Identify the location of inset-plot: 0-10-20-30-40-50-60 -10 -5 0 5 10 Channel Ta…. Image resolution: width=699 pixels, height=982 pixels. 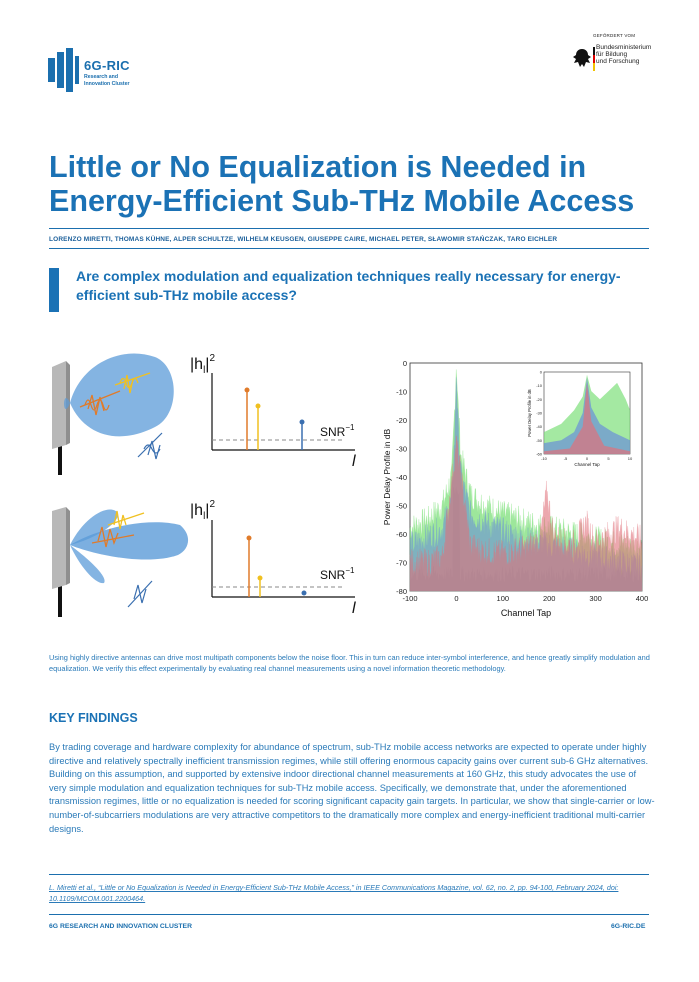
(580, 419).